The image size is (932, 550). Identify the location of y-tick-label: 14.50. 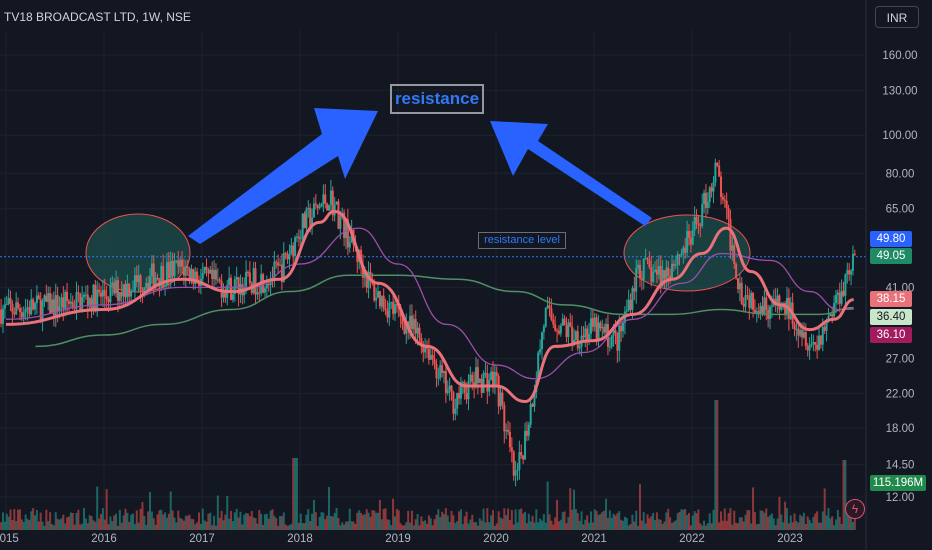
(900, 466).